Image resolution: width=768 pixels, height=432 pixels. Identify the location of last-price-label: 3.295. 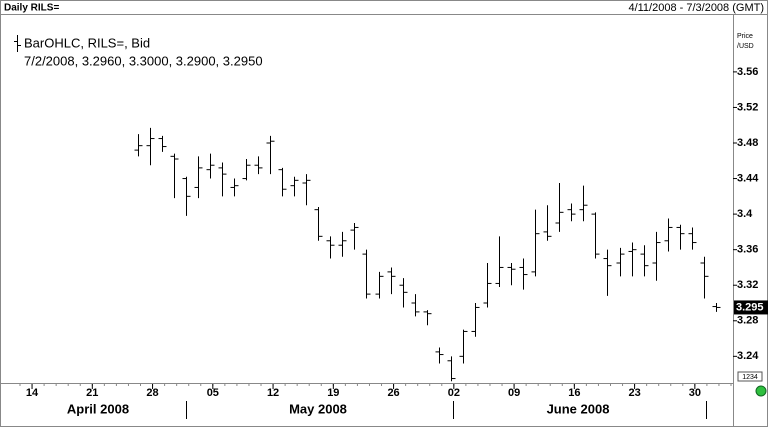
(750, 307).